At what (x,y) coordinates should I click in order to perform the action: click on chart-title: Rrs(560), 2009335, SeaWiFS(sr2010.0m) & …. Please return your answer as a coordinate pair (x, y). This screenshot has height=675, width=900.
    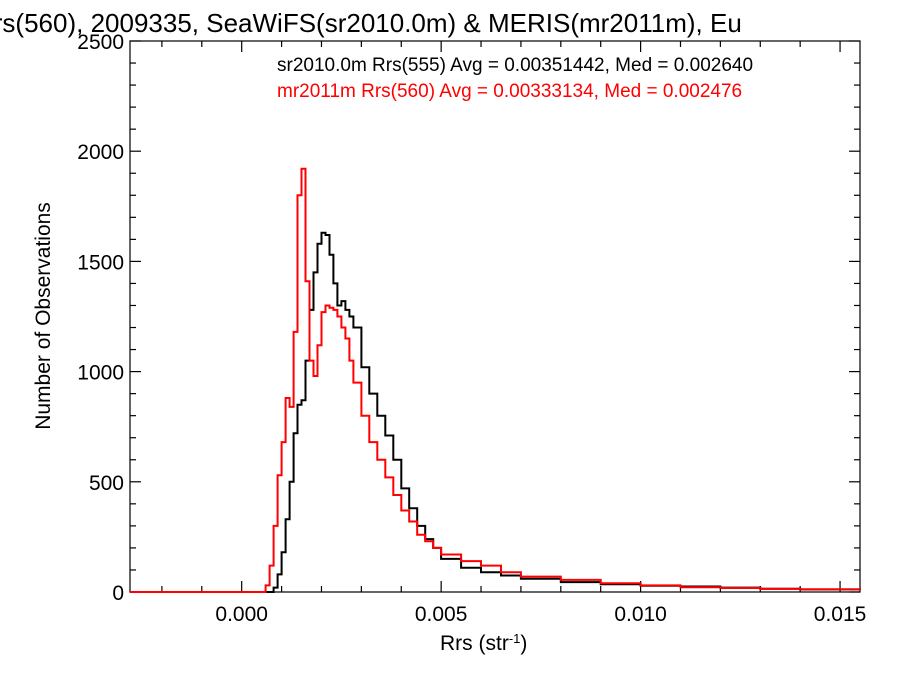
    Looking at the image, I should click on (371, 23).